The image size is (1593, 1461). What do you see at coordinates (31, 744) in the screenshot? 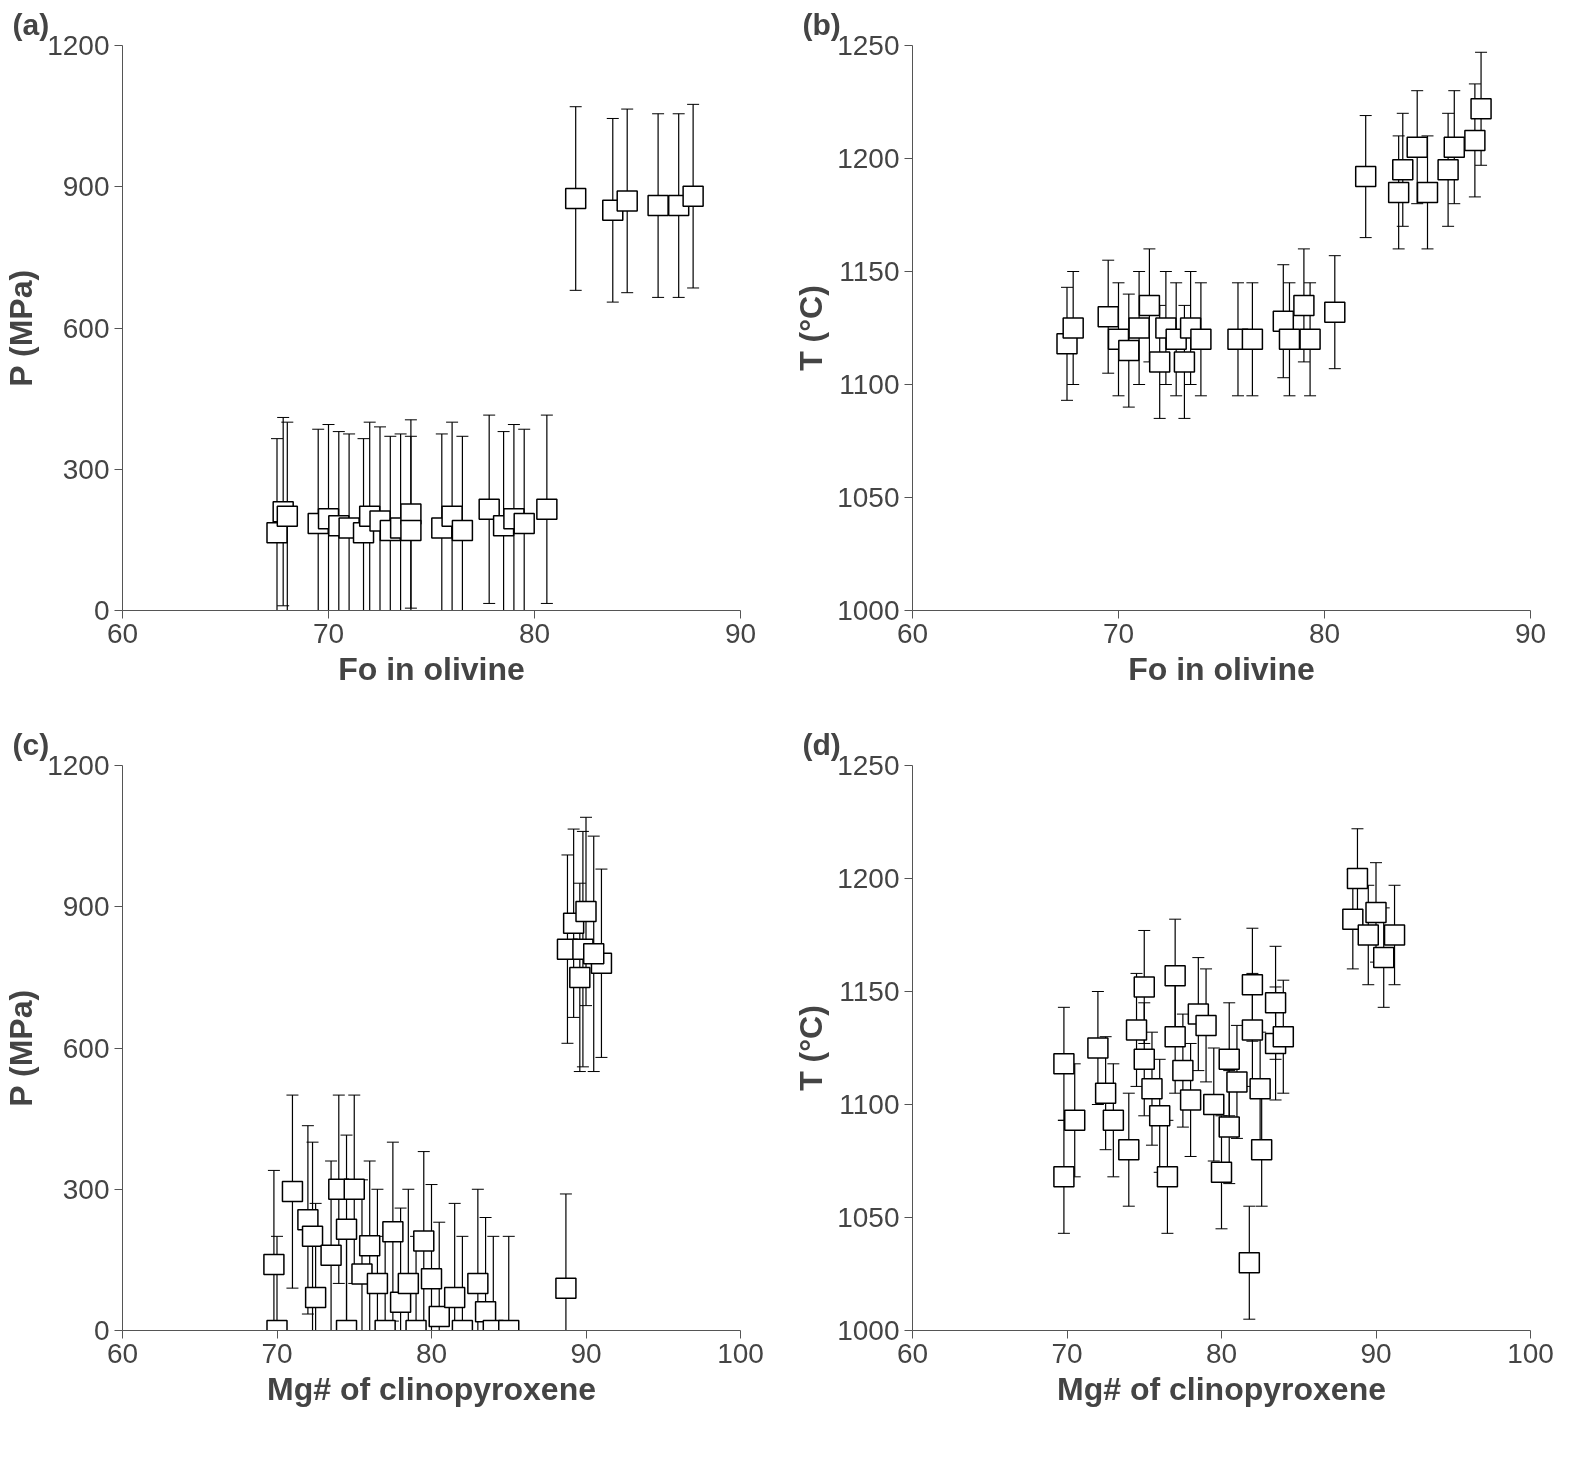
I see `chart-title: (c)` at bounding box center [31, 744].